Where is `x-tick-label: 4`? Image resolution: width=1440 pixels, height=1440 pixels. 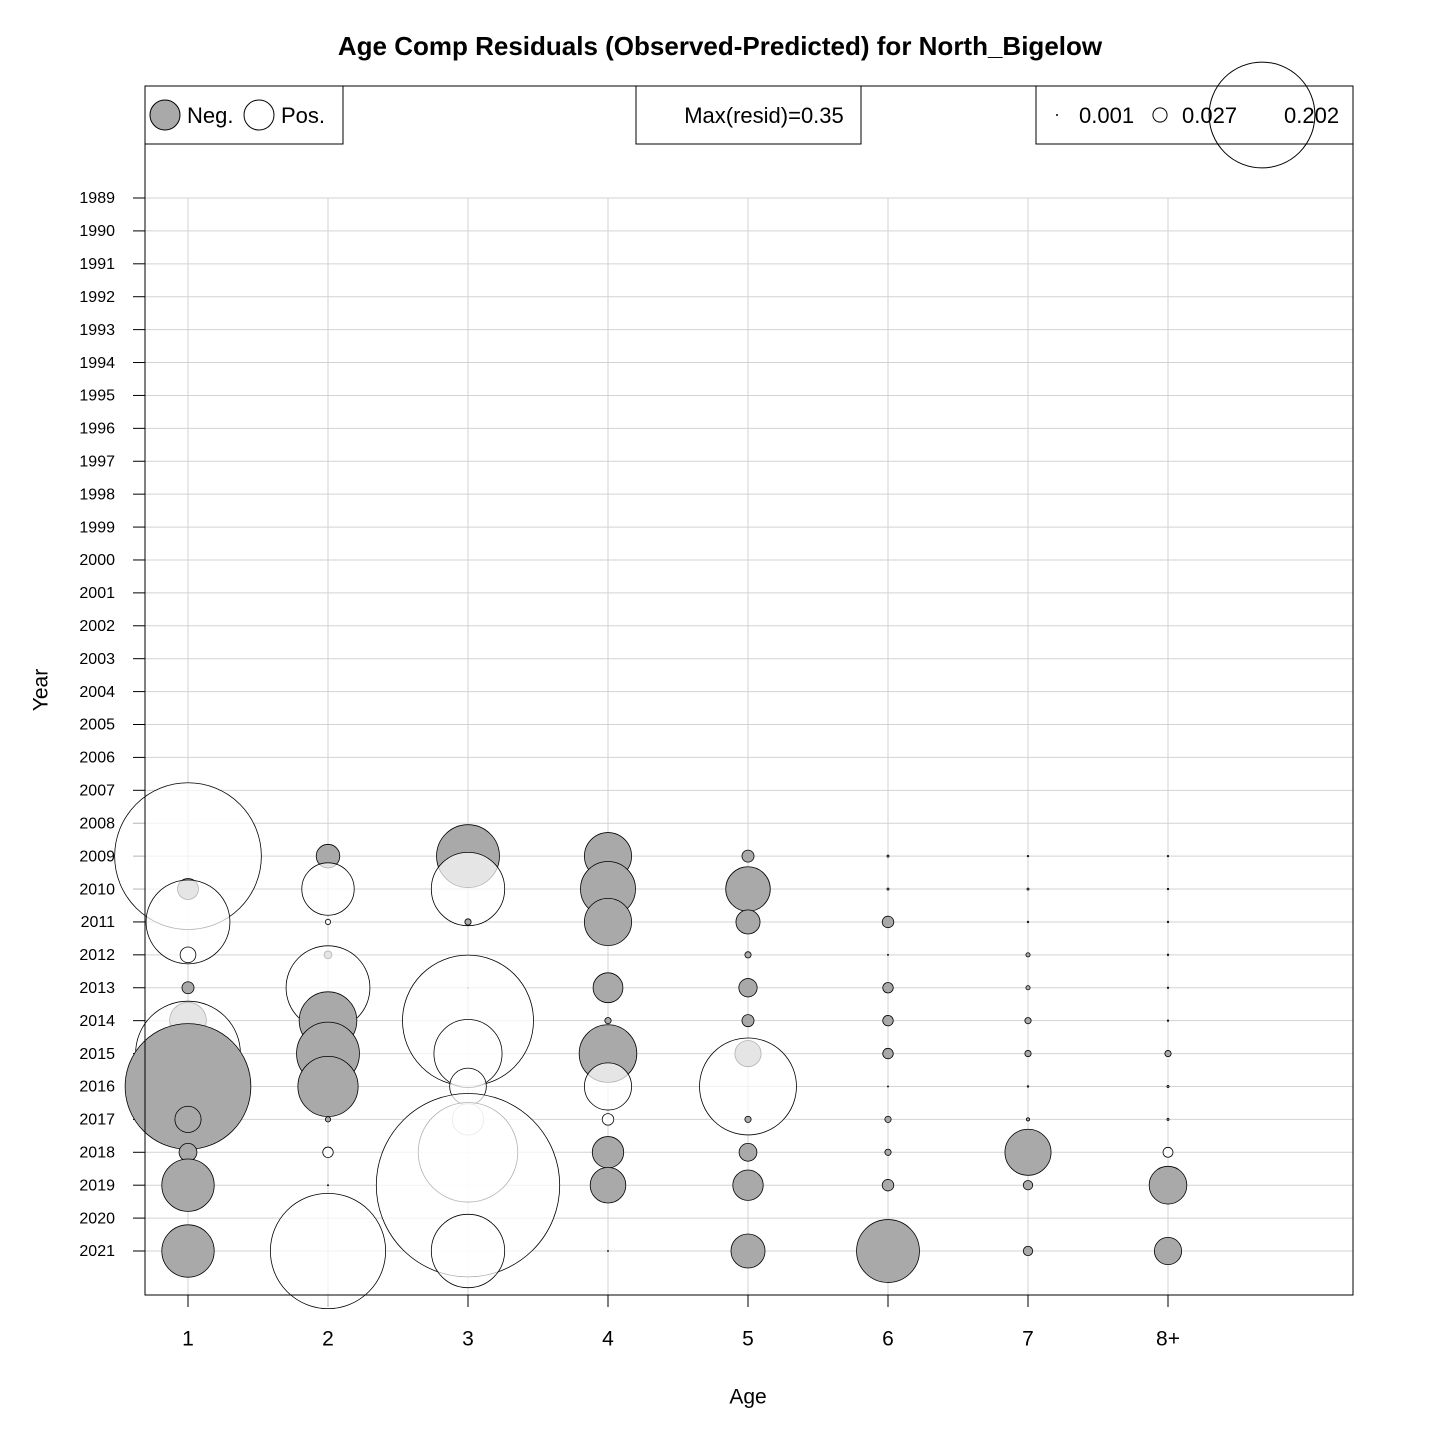 x-tick-label: 4 is located at coordinates (608, 1339).